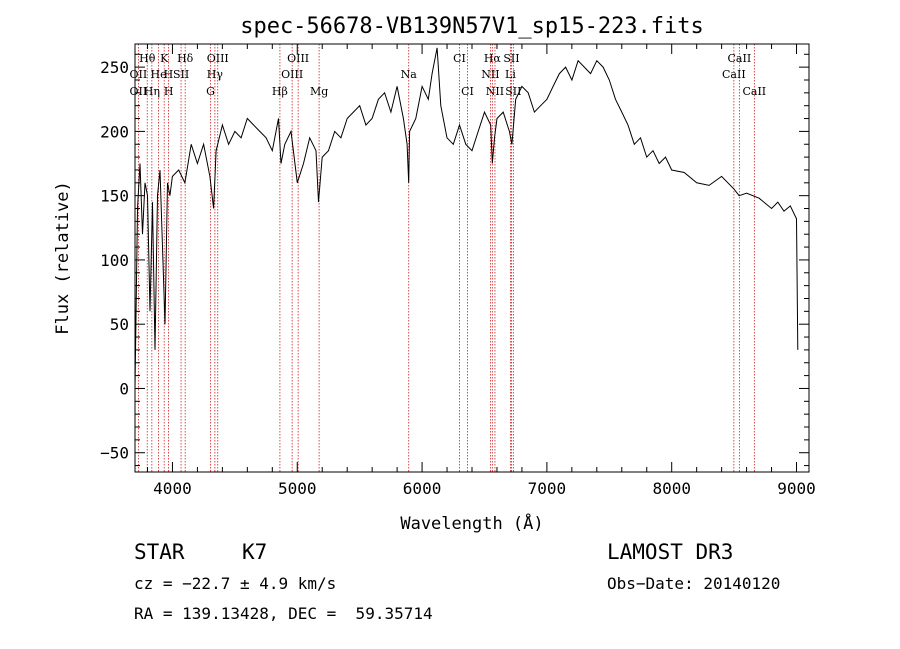  What do you see at coordinates (235, 583) in the screenshot?
I see `redshift-text: cz = −22.7 ± 4.9 km/s` at bounding box center [235, 583].